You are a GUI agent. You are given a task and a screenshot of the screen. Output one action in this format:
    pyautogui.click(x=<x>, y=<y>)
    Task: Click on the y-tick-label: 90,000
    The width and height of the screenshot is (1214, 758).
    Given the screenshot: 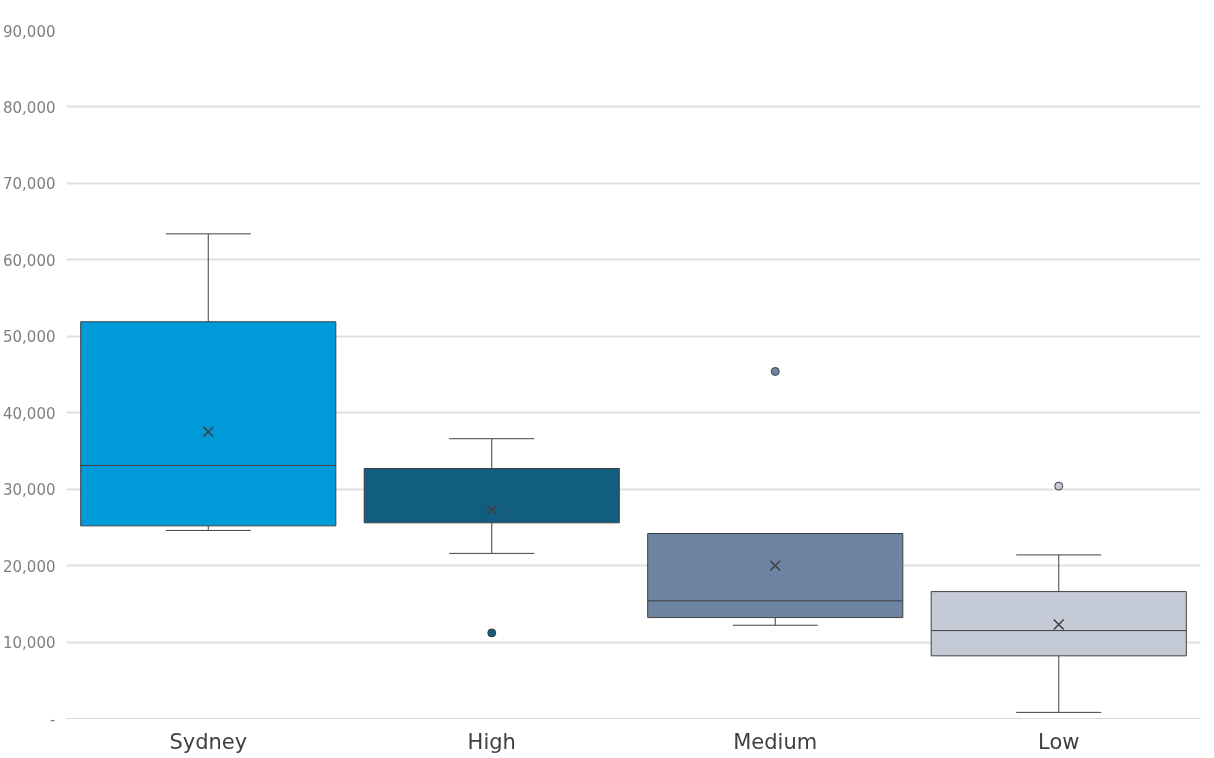 What is the action you would take?
    pyautogui.click(x=29, y=31)
    